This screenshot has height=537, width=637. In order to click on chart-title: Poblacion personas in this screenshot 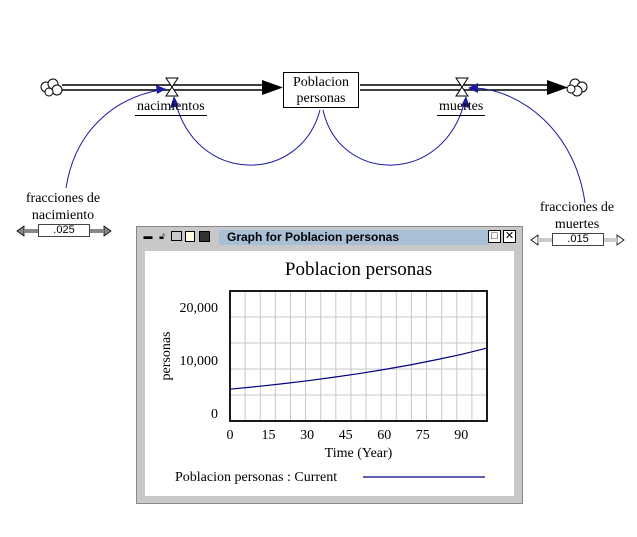, I will do `click(358, 269)`.